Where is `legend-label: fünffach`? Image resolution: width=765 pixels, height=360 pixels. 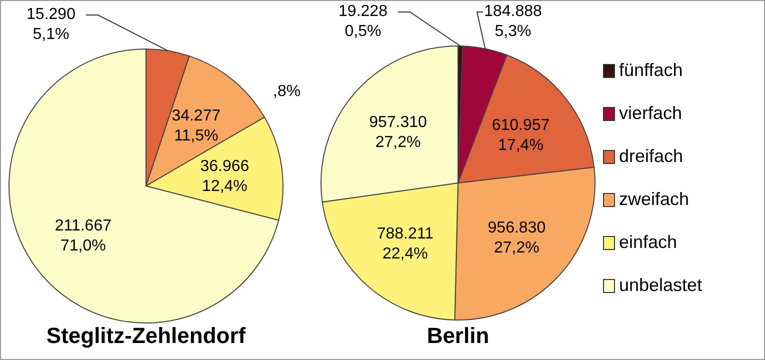
legend-label: fünffach is located at coordinates (651, 70).